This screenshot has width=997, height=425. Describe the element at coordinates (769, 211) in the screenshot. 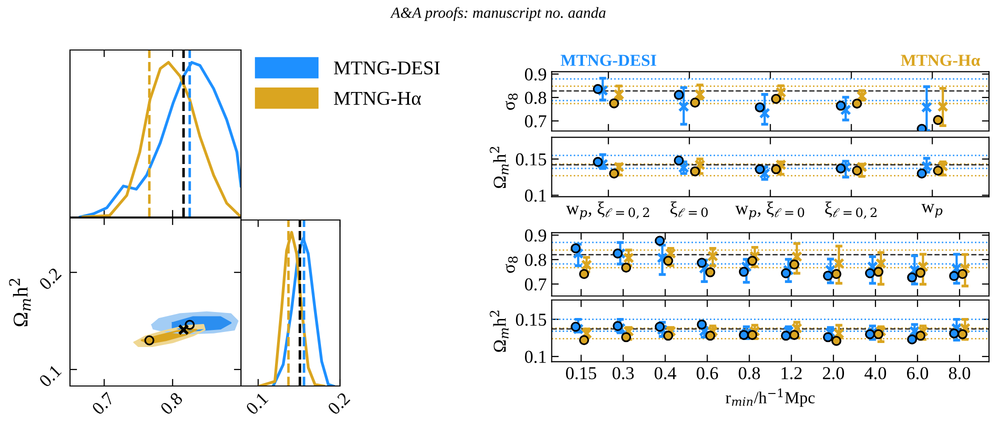

I see `x-tick-label: w$_{p}$, ξ$_{ℓ=0}$` at that location.